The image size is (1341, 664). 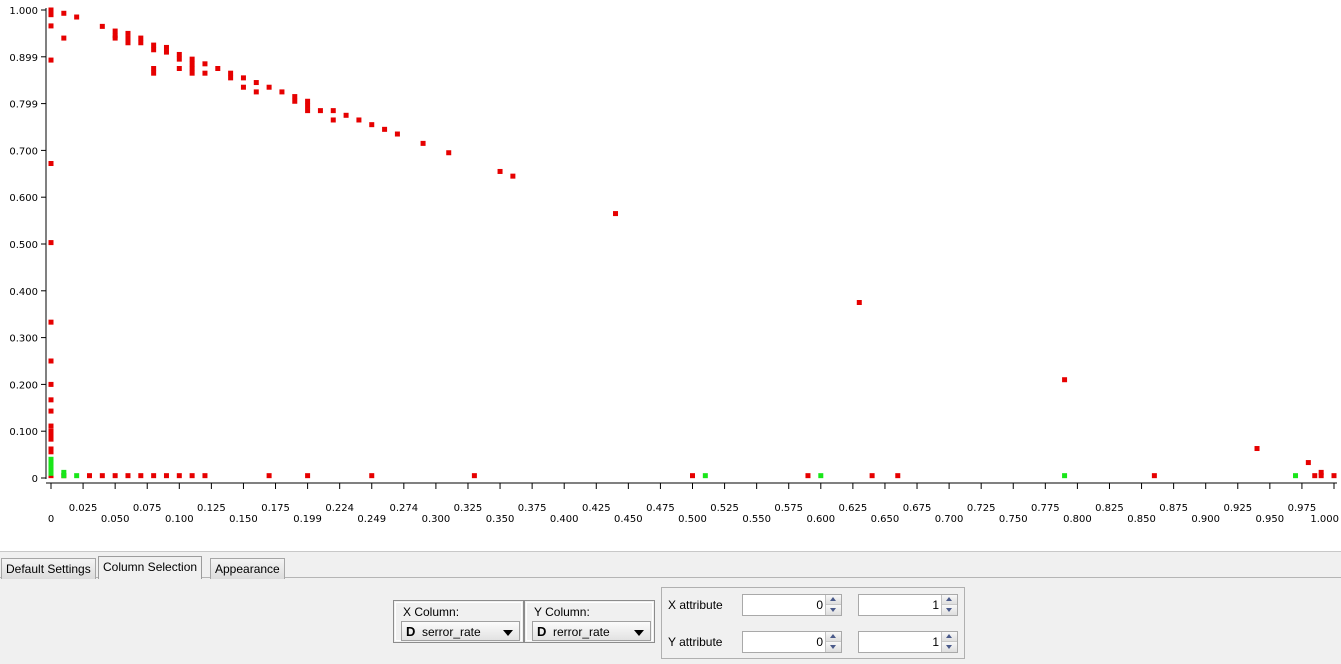 I want to click on x-attribute-min-spinner: 0, so click(x=792, y=605).